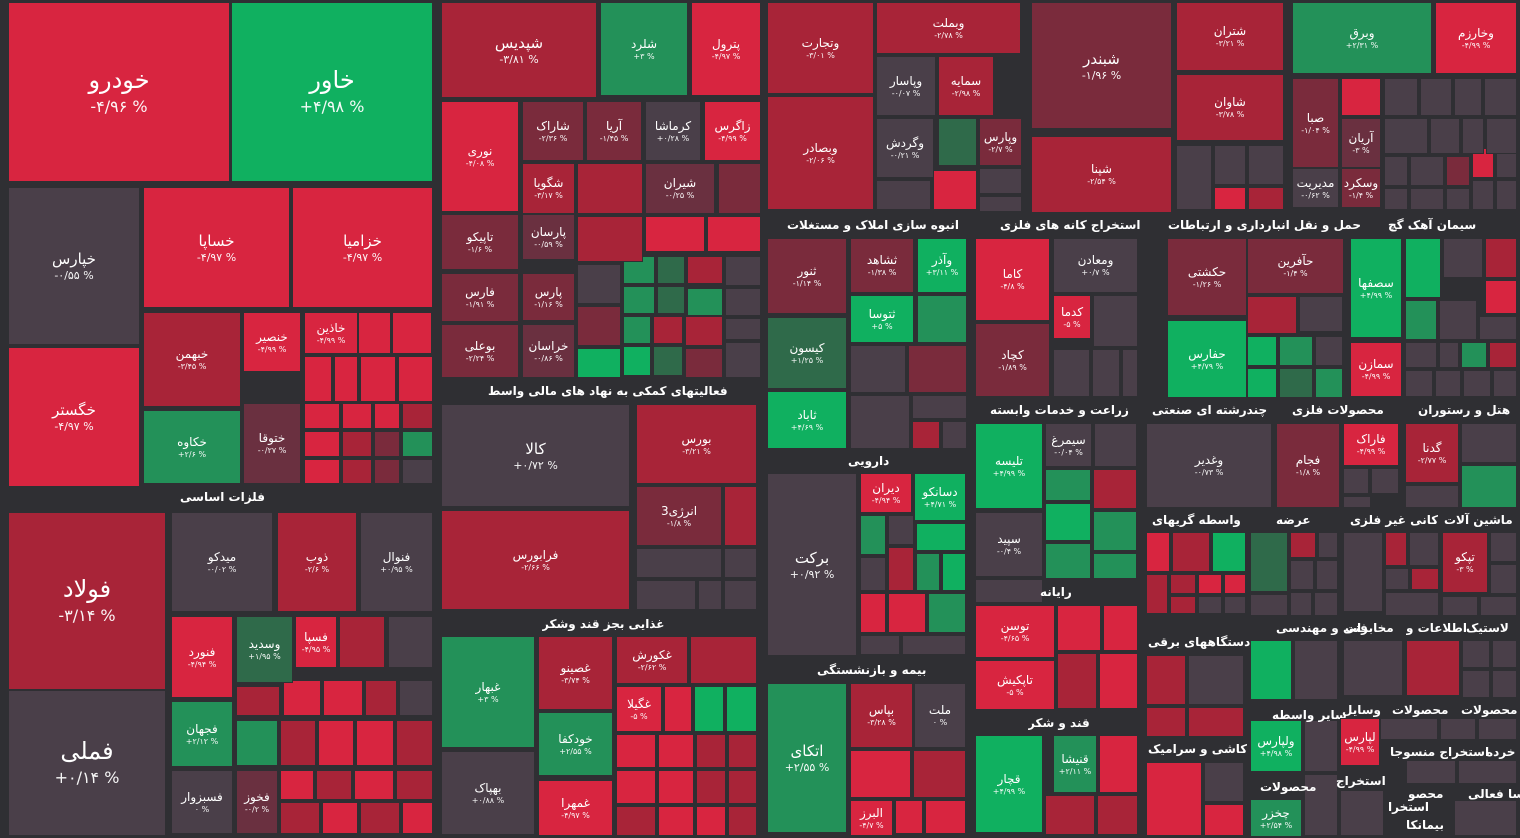  Describe the element at coordinates (966, 86) in the screenshot. I see `stock-tile: سمایه -۲/۹۸ %` at that location.